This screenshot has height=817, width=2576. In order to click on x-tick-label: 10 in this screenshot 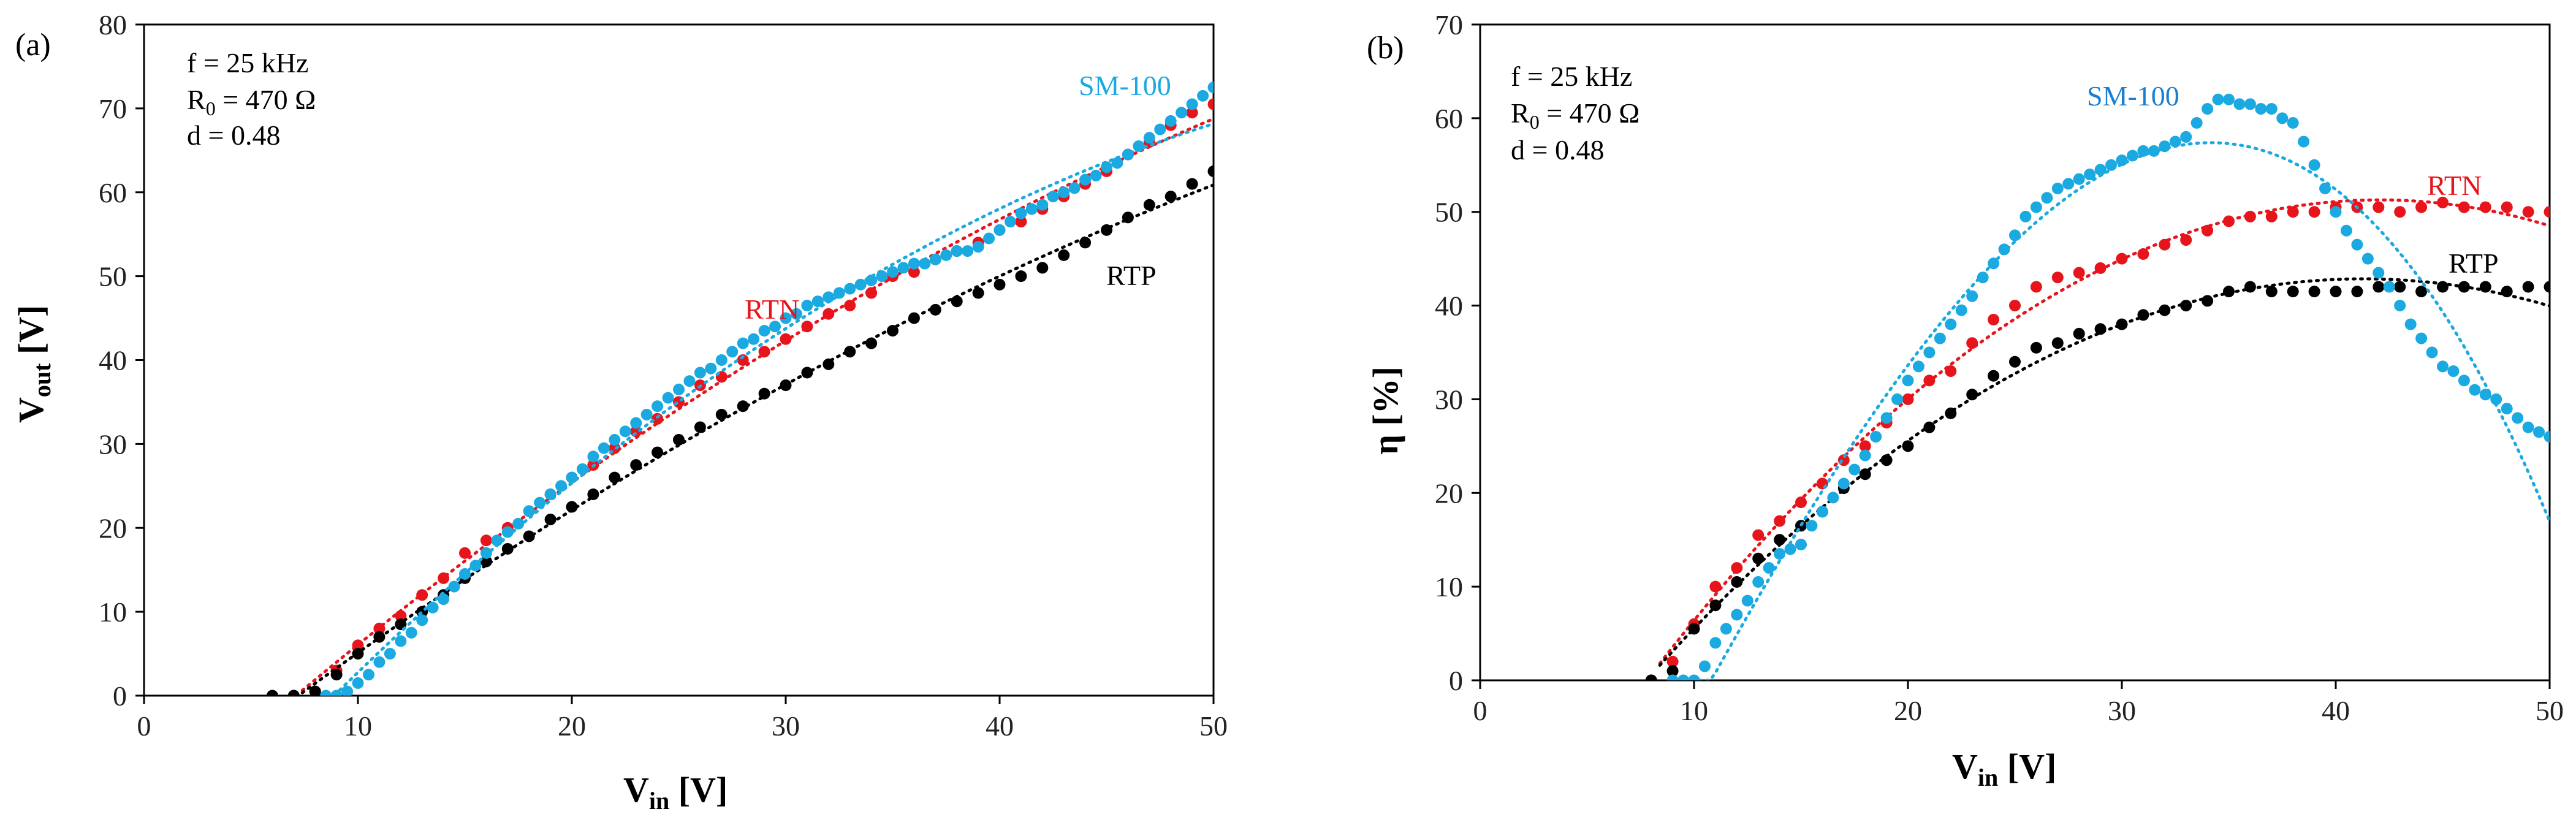, I will do `click(1694, 710)`.